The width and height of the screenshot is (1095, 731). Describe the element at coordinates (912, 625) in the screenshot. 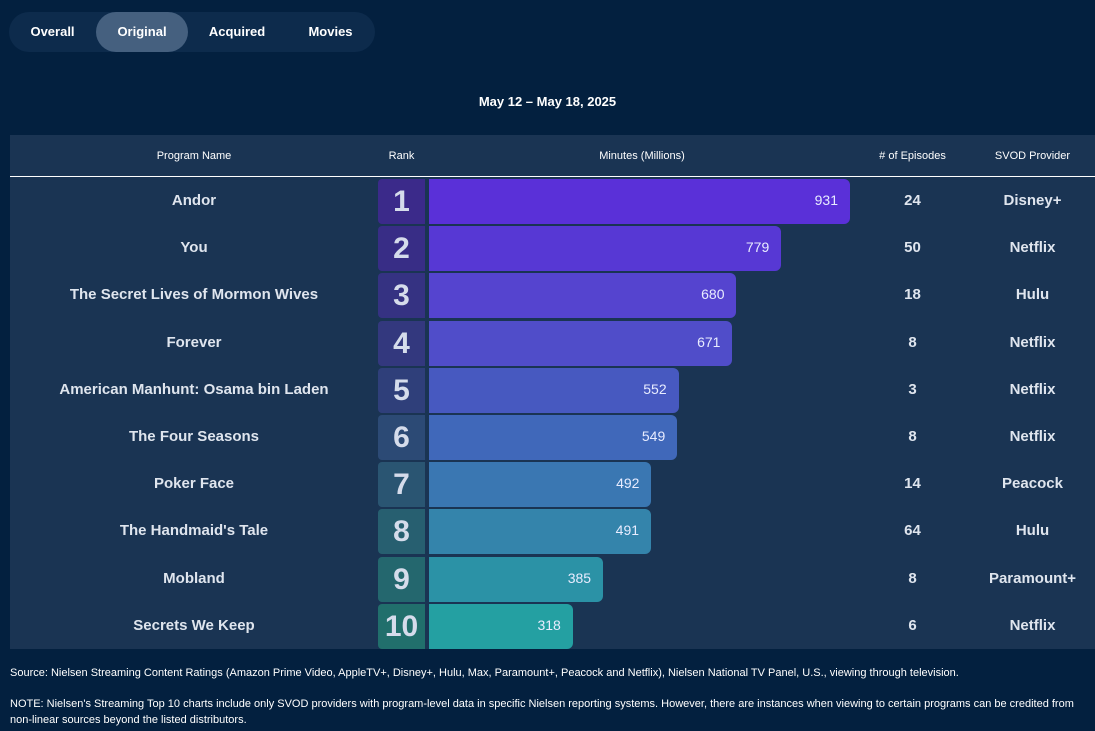

I see `episodes-count: 6` at that location.